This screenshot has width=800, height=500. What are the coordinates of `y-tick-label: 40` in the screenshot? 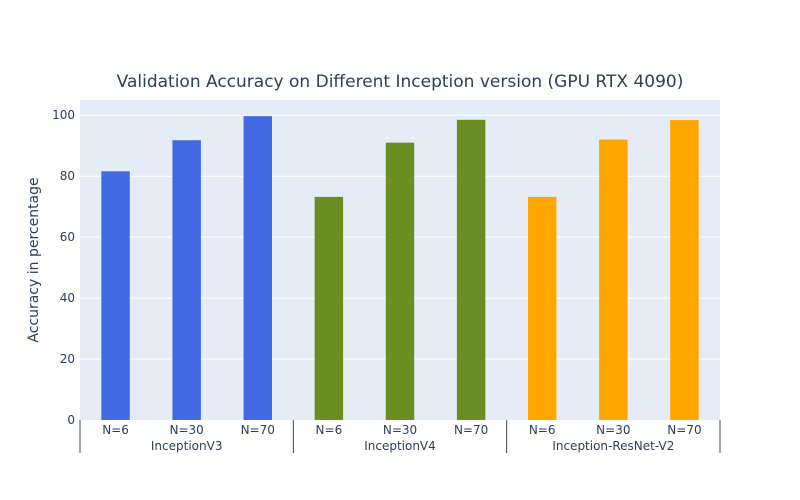 It's located at (67, 298).